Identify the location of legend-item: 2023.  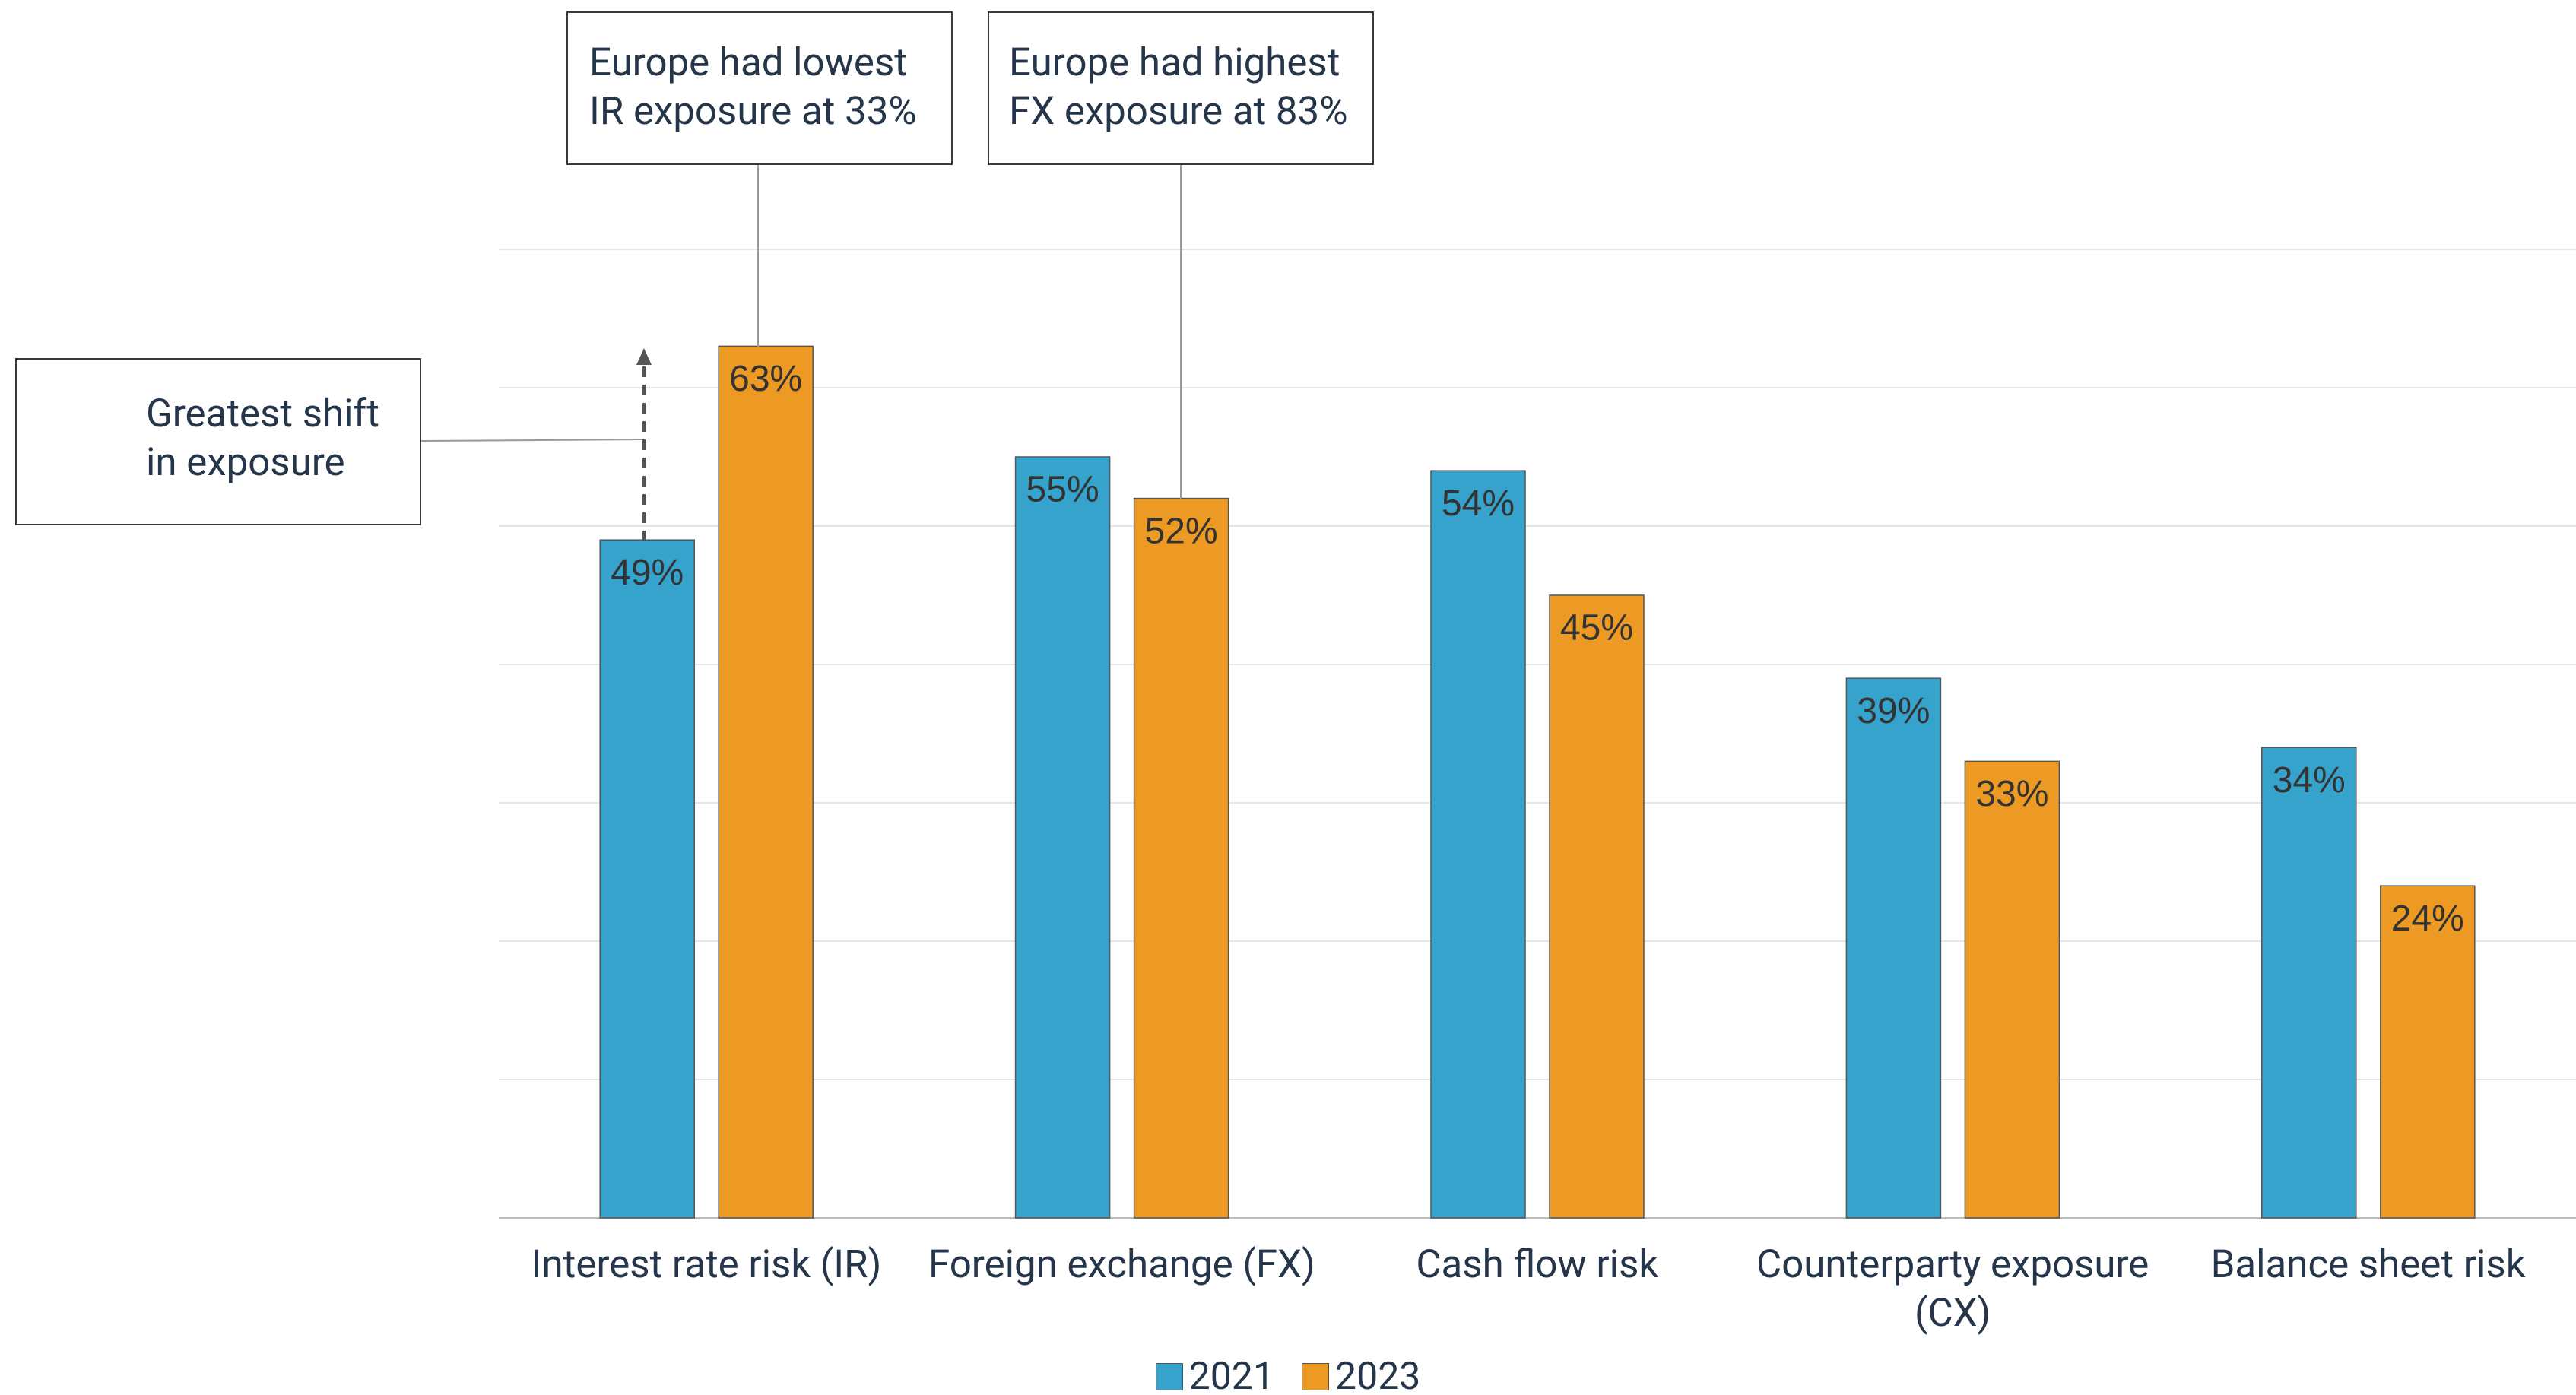
(1361, 1377).